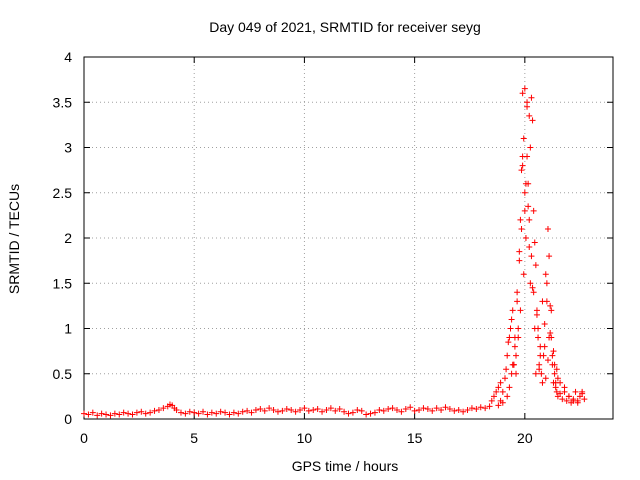 This screenshot has width=640, height=480. I want to click on y-tick-label: 4, so click(68, 57).